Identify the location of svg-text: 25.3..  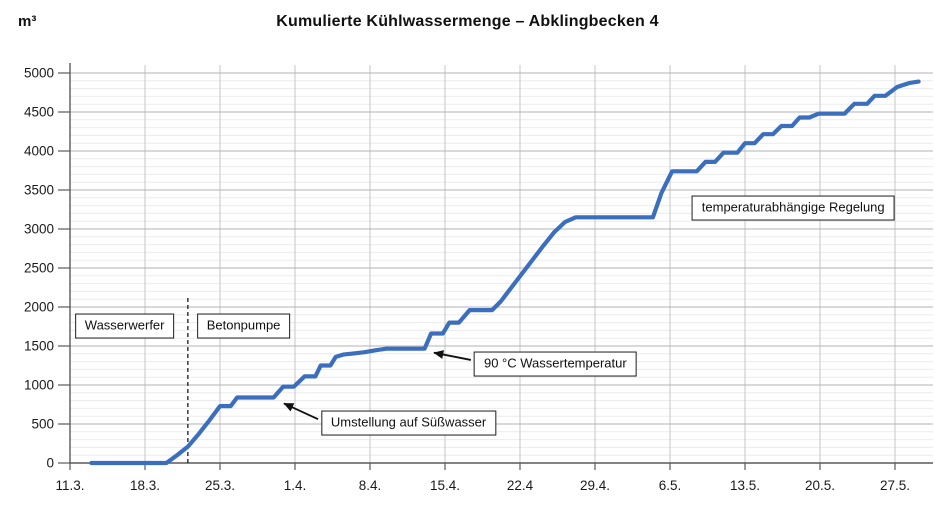
(220, 485).